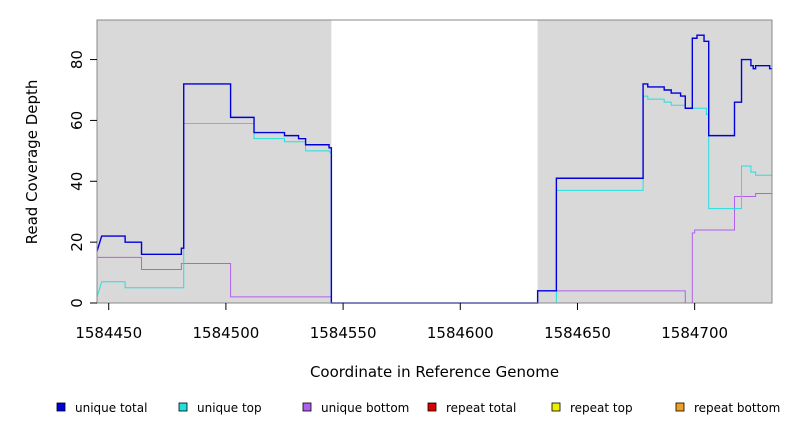  What do you see at coordinates (307, 407) in the screenshot?
I see `legend-swatch-unique-bottom` at bounding box center [307, 407].